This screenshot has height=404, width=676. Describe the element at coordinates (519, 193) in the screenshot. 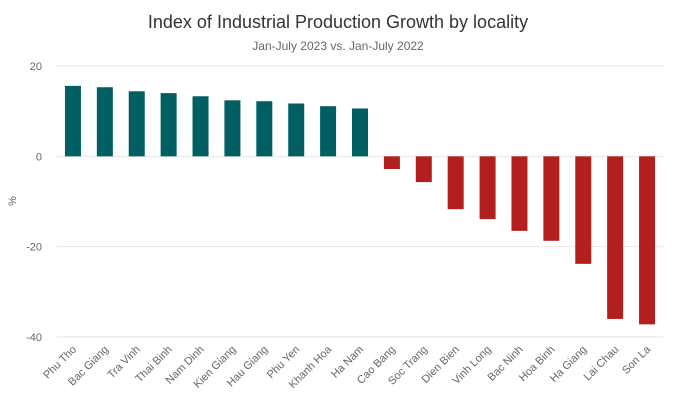

I see `bar-bac-ninh` at that location.